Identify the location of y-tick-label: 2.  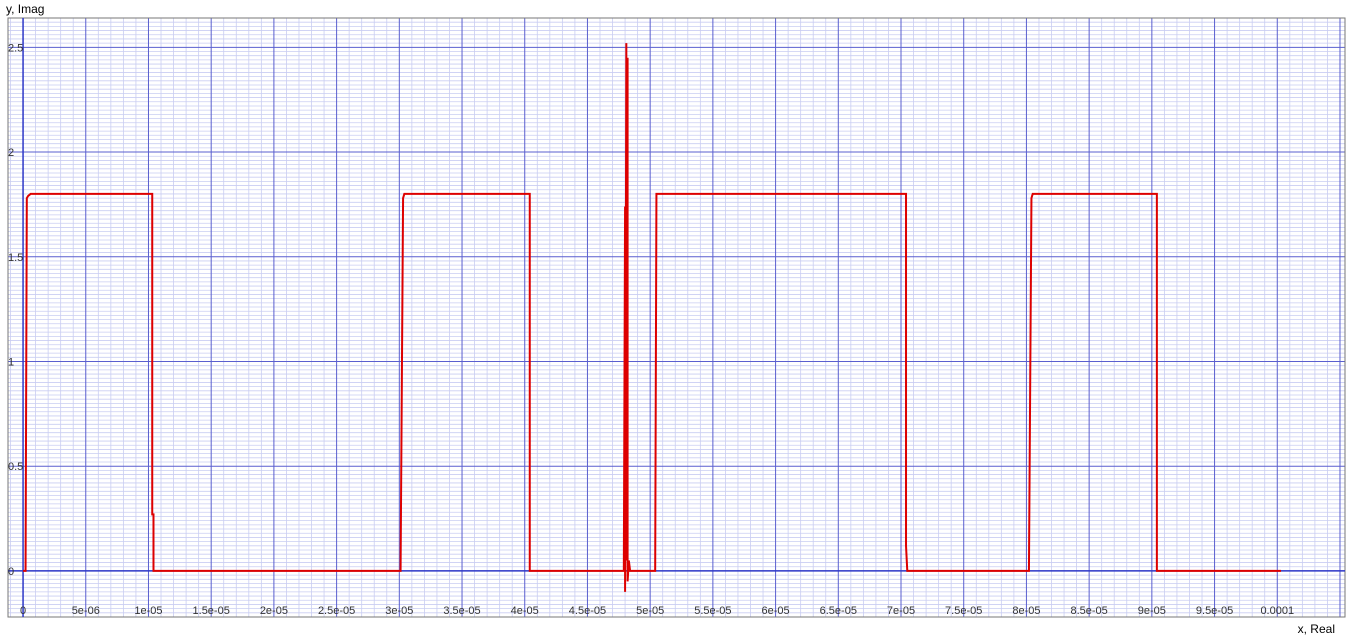
(11, 153).